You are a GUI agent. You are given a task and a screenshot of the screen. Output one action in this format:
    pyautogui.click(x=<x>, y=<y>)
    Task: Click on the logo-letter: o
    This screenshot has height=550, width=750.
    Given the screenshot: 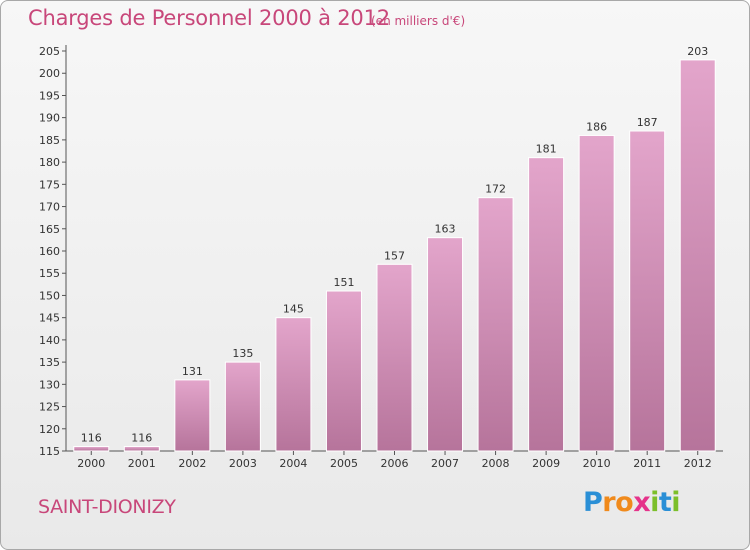 What is the action you would take?
    pyautogui.click(x=624, y=502)
    